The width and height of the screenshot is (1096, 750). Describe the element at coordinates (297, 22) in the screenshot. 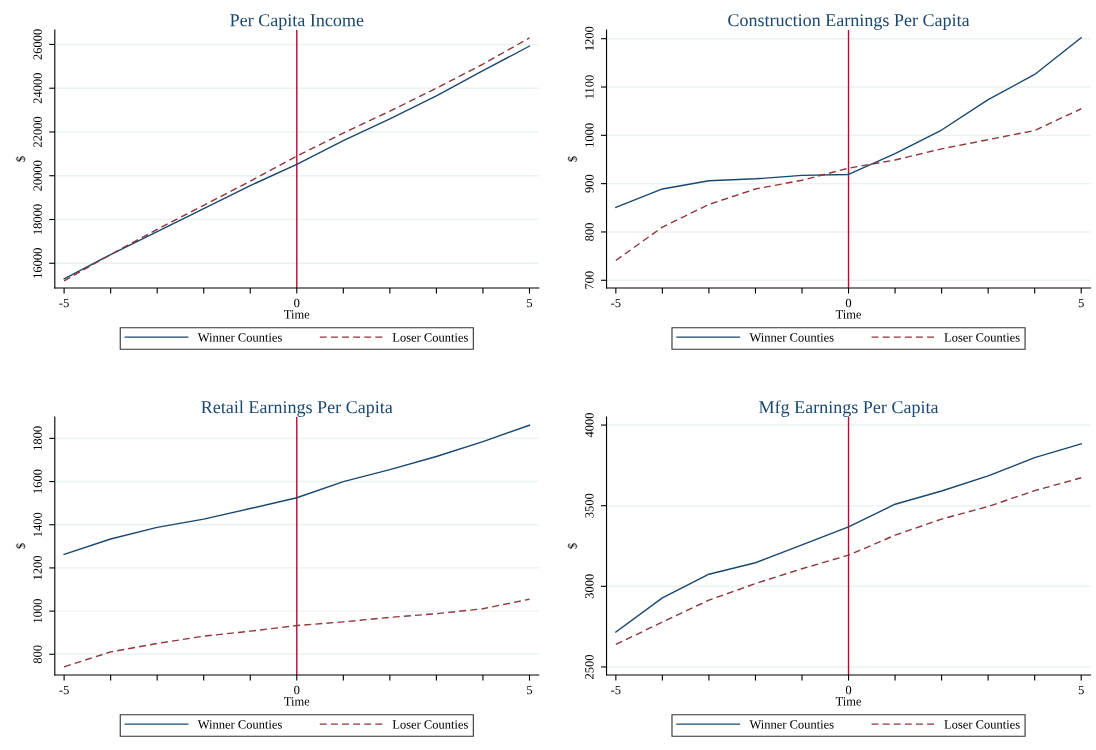

I see `chart-title: Per Capita Income` at that location.